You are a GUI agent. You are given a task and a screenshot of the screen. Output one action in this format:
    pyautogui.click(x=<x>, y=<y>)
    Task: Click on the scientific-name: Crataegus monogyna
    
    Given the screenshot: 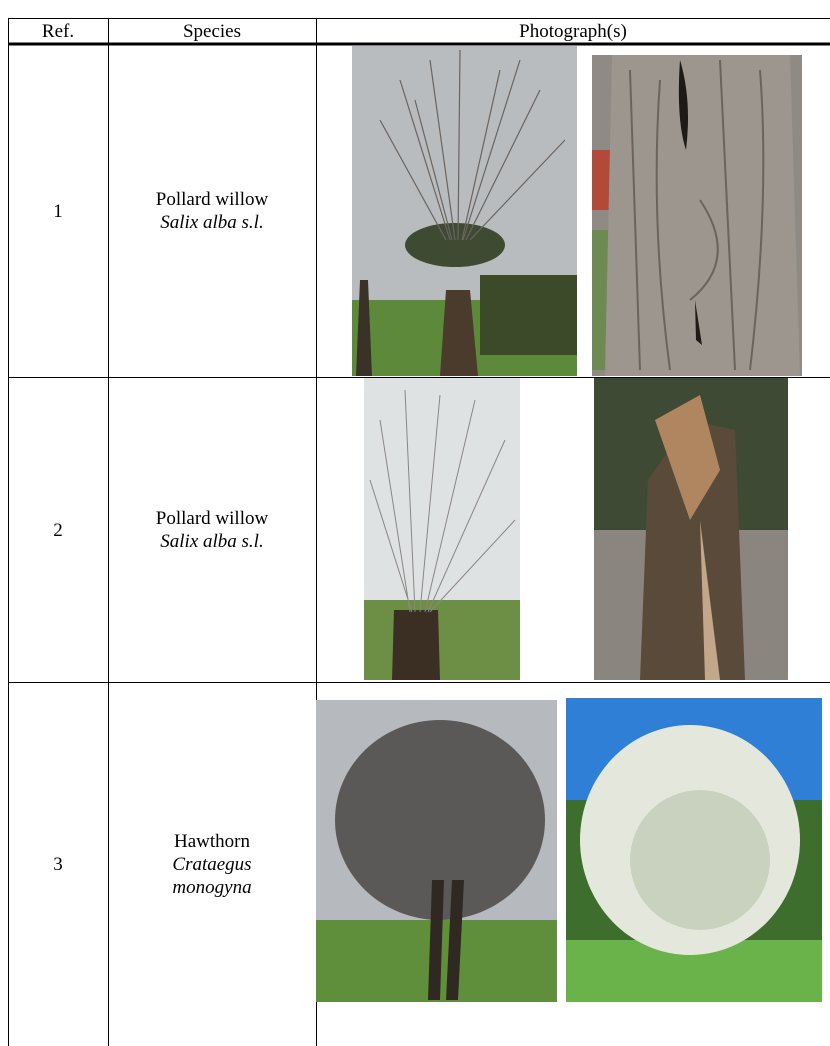 What is the action you would take?
    pyautogui.click(x=212, y=876)
    